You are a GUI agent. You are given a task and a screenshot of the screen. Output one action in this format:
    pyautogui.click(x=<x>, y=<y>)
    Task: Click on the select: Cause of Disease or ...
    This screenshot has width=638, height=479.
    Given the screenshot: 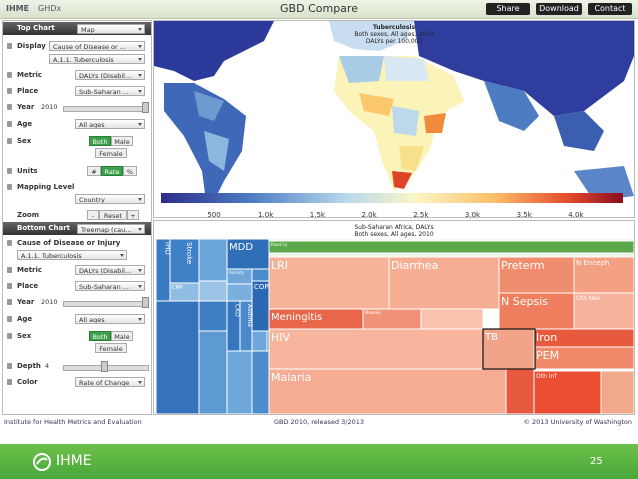 What is the action you would take?
    pyautogui.click(x=97, y=46)
    